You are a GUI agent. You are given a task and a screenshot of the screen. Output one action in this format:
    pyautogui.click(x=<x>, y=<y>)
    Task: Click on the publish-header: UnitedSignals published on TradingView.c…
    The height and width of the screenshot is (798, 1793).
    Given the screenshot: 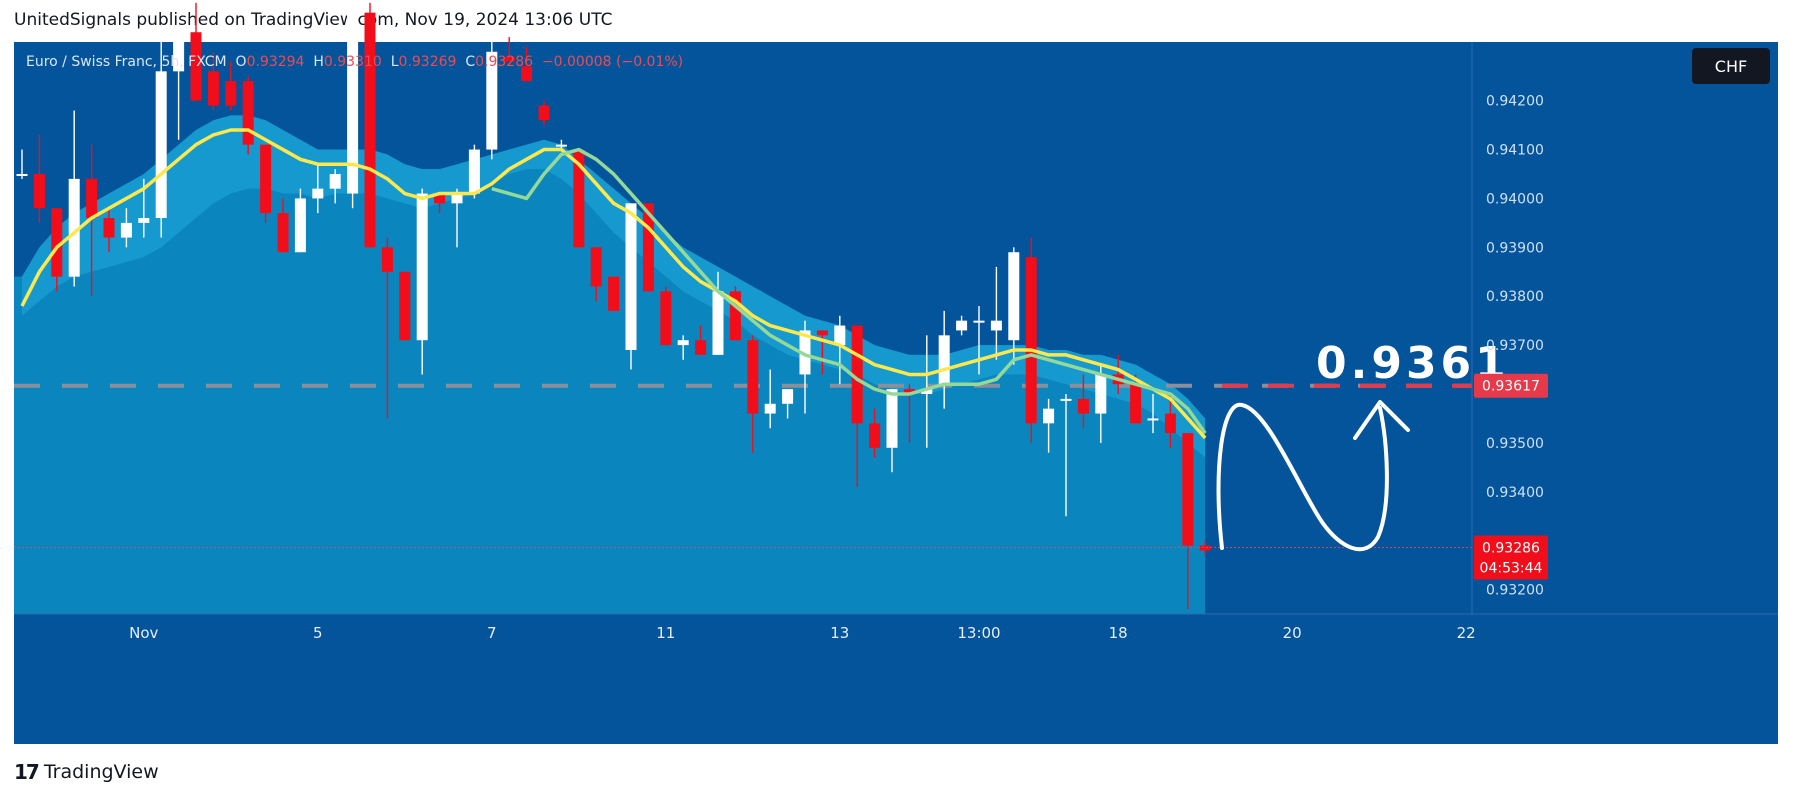 What is the action you would take?
    pyautogui.click(x=313, y=20)
    